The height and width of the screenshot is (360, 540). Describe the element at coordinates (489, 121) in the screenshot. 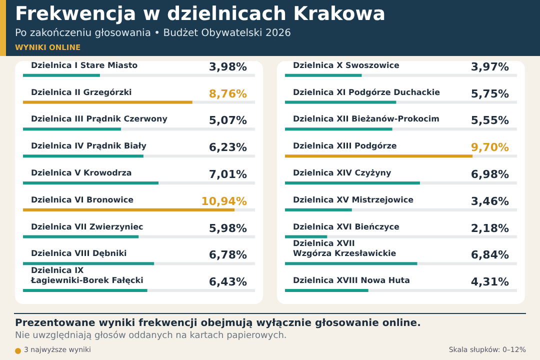

I see `data-label: 5,55%` at that location.